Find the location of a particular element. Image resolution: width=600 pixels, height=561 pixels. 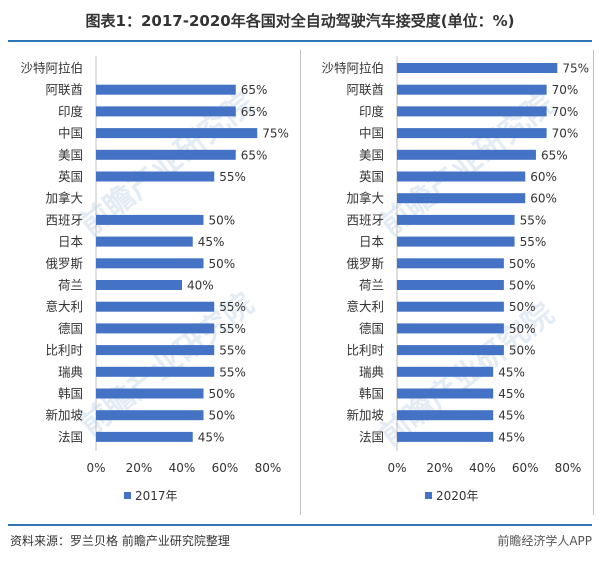

value-label: 60% is located at coordinates (543, 199).